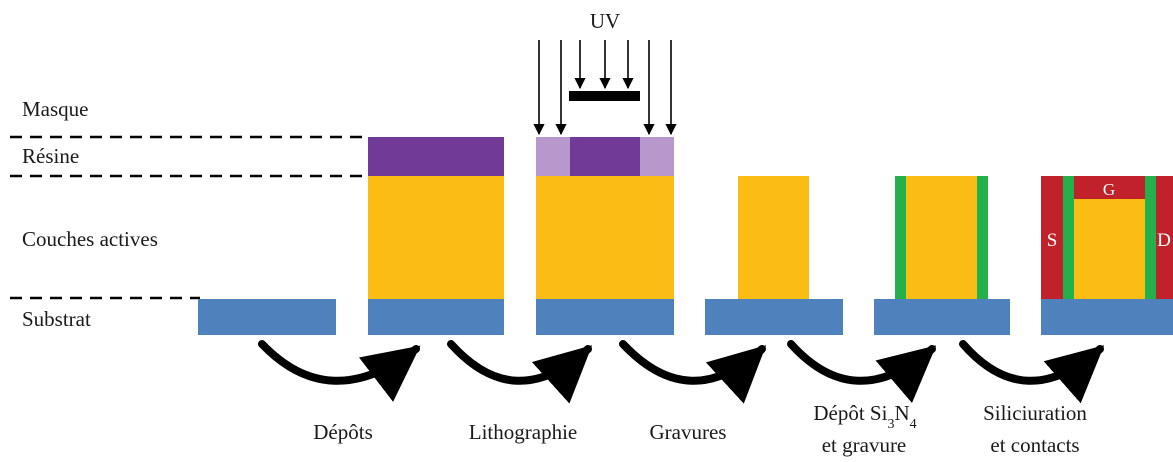  What do you see at coordinates (605, 317) in the screenshot?
I see `stage3-substrate` at bounding box center [605, 317].